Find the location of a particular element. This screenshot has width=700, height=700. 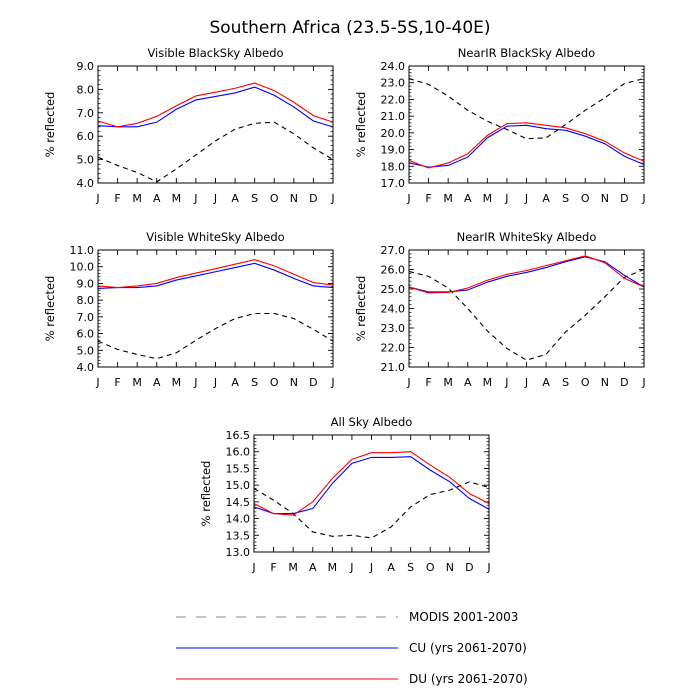

y-tick-label: 19.0 is located at coordinates (393, 150).